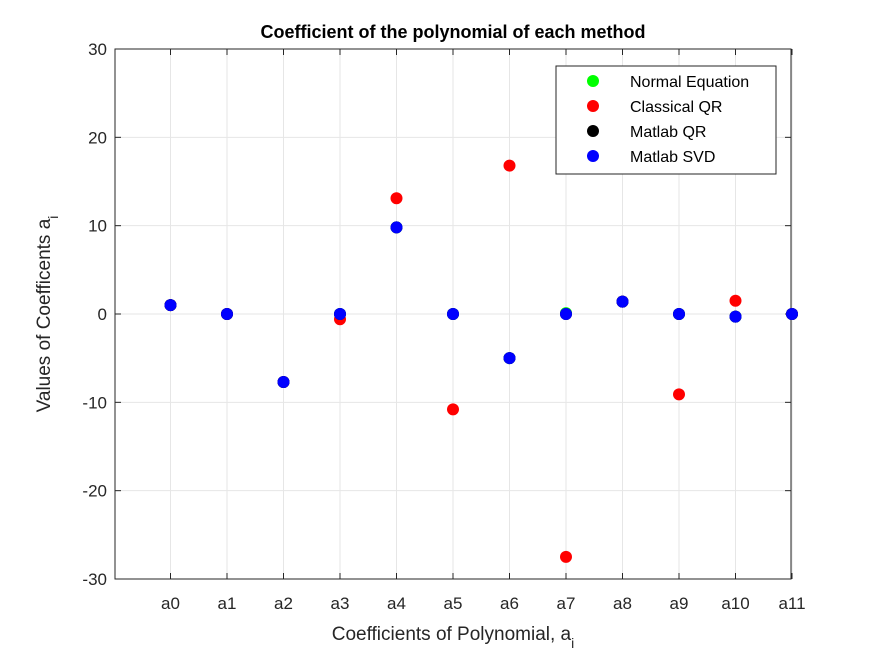 The image size is (875, 656). Describe the element at coordinates (94, 402) in the screenshot. I see `y-tick-label: -10` at that location.